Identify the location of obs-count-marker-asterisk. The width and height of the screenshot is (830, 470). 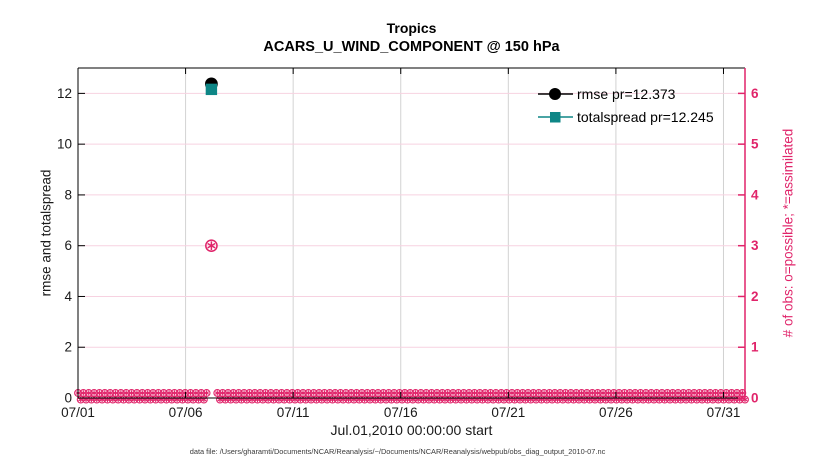
(211, 245).